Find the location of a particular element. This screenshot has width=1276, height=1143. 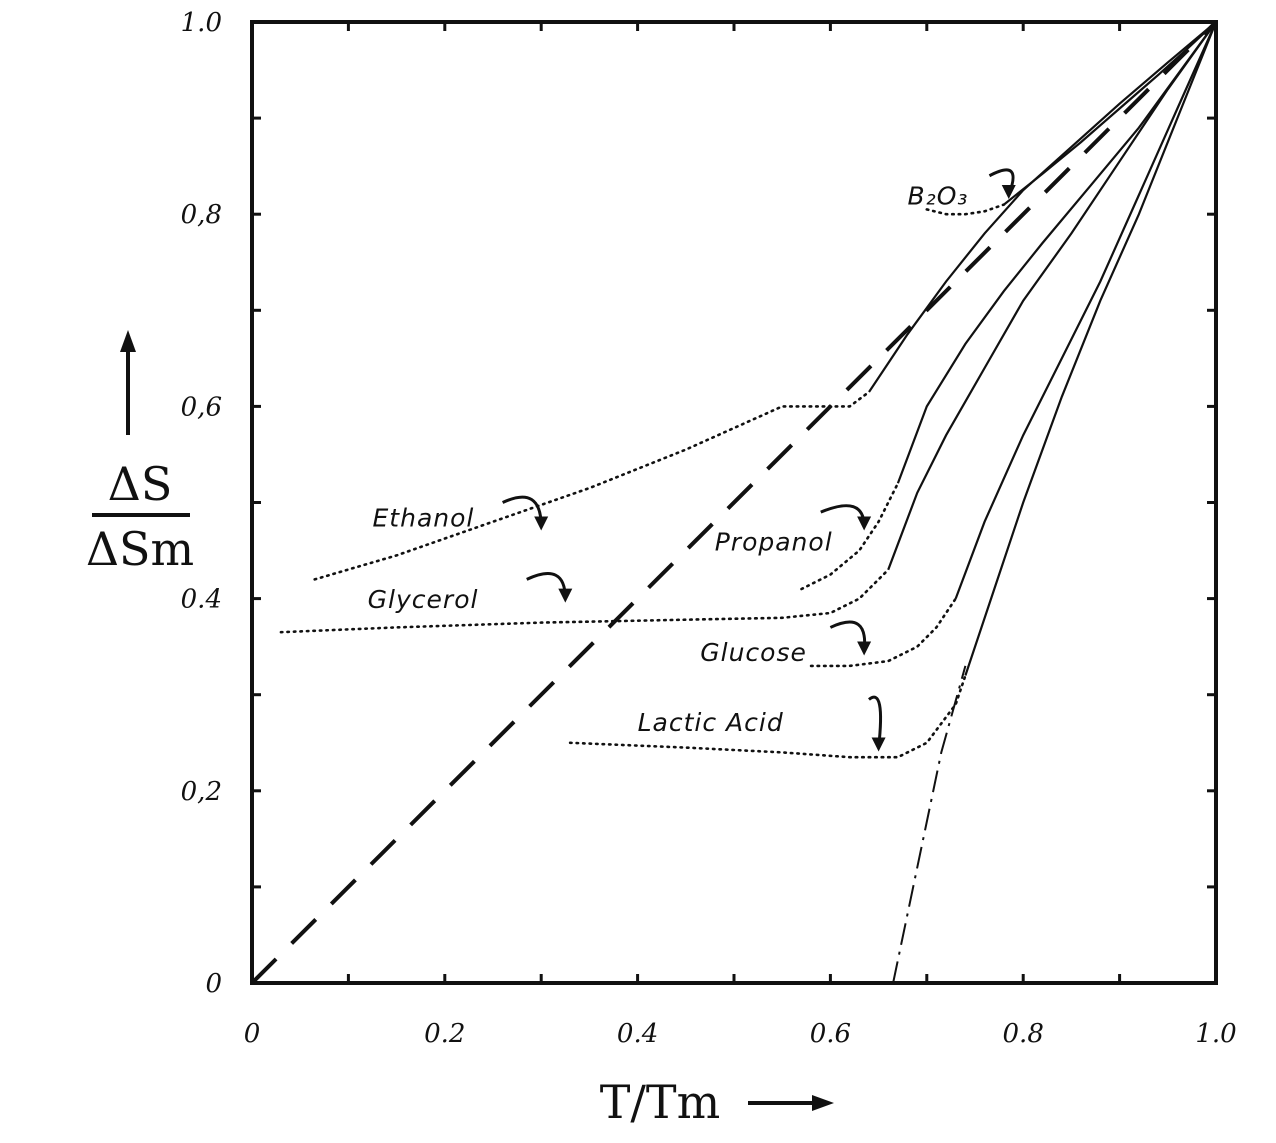

x-axis-arrow-head is located at coordinates (823, 1103).